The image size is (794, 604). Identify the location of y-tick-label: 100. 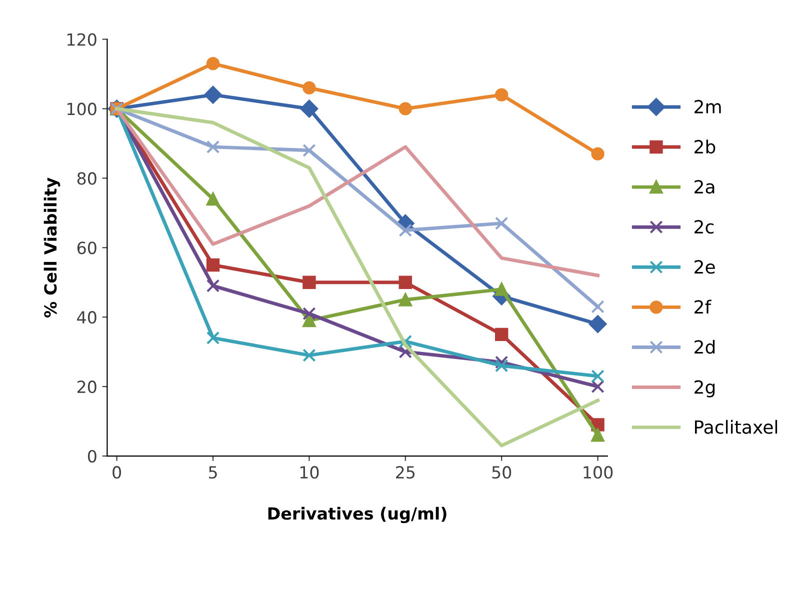
(81, 109).